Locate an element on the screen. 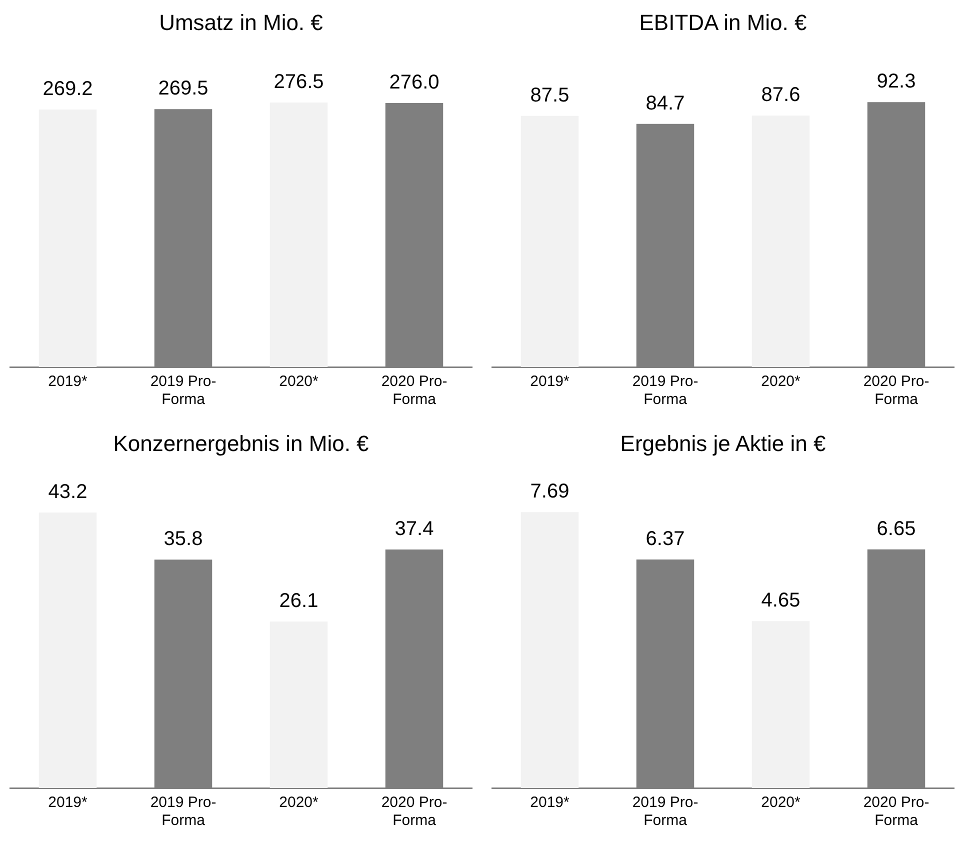 This screenshot has height=842, width=964. data-label: 35.8 is located at coordinates (183, 539).